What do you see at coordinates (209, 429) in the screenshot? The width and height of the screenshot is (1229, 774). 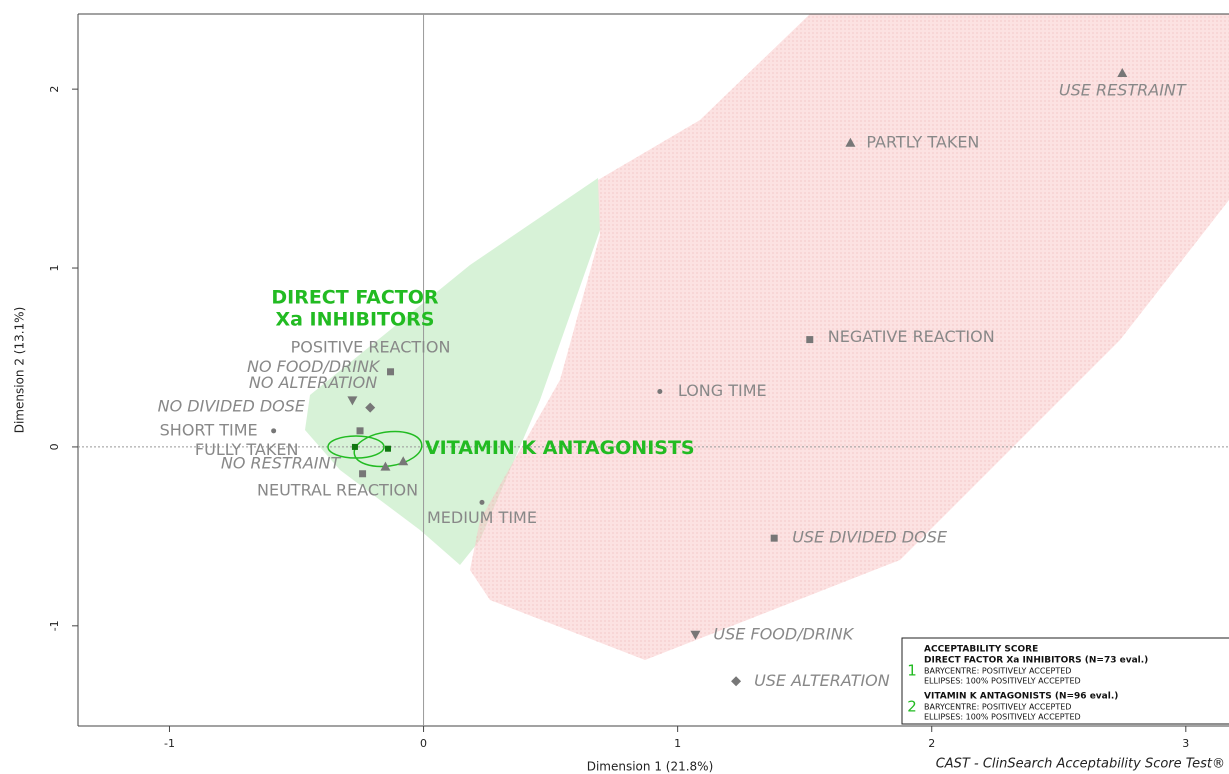 I see `point-label: SHORT TIME` at bounding box center [209, 429].